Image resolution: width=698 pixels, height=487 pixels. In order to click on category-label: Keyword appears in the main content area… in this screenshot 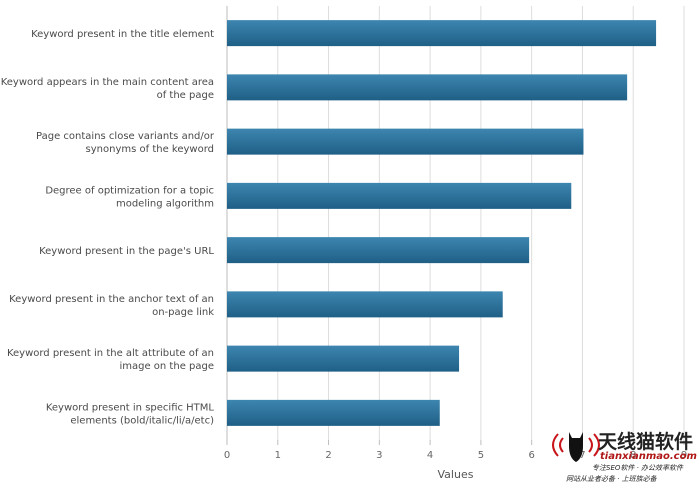, I will do `click(107, 89)`.